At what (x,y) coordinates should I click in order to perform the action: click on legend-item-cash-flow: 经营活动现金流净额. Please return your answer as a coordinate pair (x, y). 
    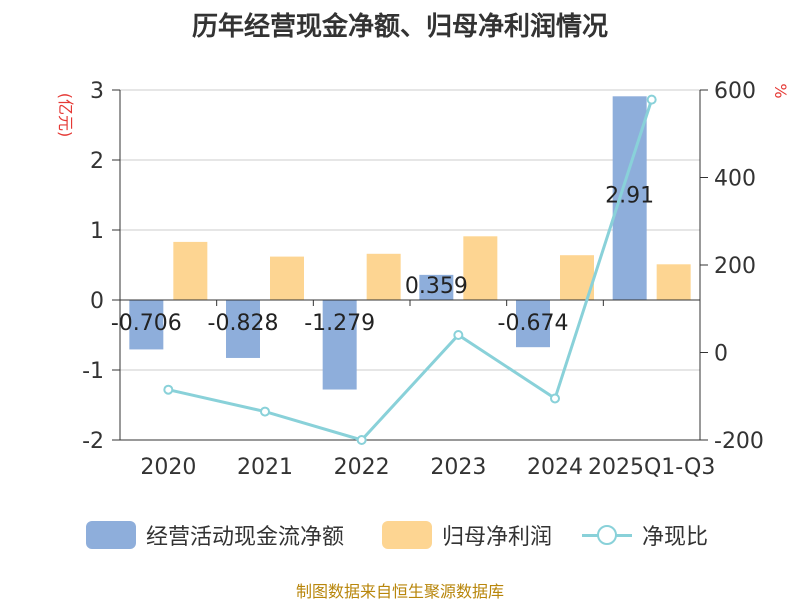
    Looking at the image, I should click on (215, 535).